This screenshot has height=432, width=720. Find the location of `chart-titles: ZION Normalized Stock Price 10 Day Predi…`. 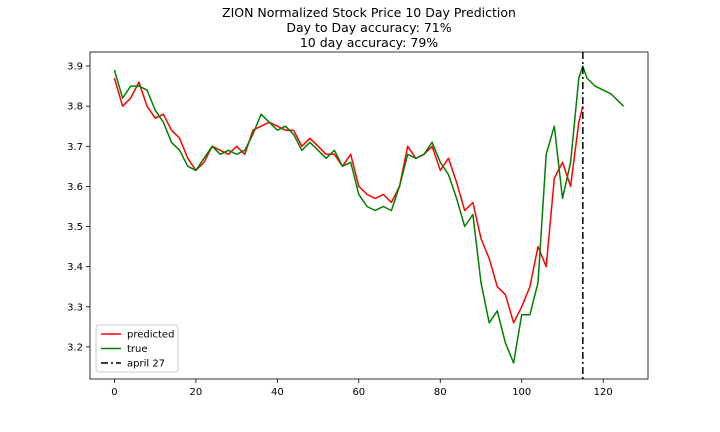

chart-titles: ZION Normalized Stock Price 10 Day Predi… is located at coordinates (369, 27).